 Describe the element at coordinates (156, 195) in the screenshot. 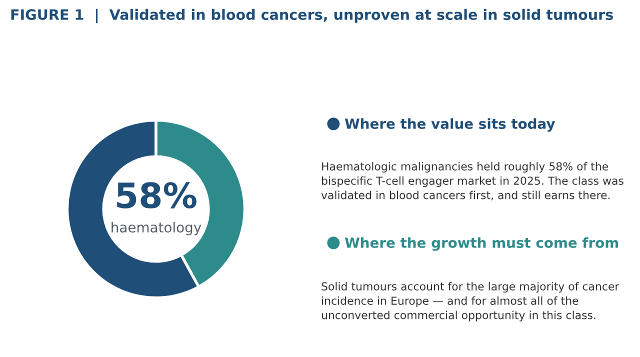

I see `text: 58%` at that location.